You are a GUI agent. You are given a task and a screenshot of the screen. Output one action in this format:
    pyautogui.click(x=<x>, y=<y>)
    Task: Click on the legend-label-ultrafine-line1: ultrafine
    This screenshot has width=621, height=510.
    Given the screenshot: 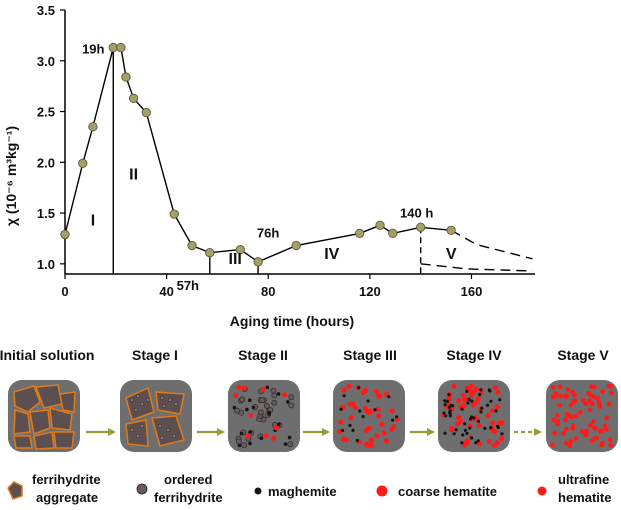 What is the action you would take?
    pyautogui.click(x=583, y=479)
    